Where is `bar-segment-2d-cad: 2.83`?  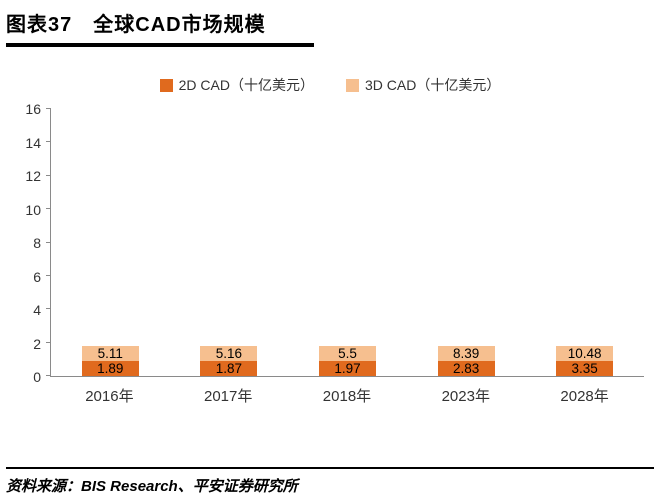 bar-segment-2d-cad: 2.83 is located at coordinates (466, 368).